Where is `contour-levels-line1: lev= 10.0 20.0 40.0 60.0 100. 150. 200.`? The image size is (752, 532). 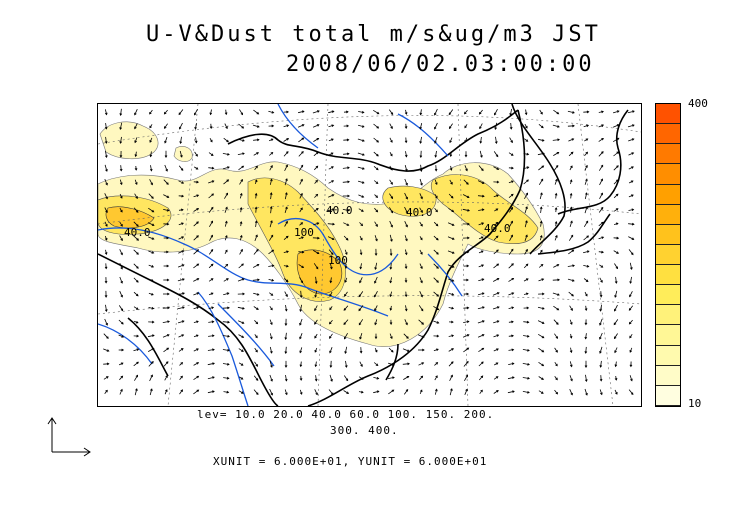
contour-levels-line1: lev= 10.0 20.0 40.0 60.0 100. 150. 200. is located at coordinates (346, 414).